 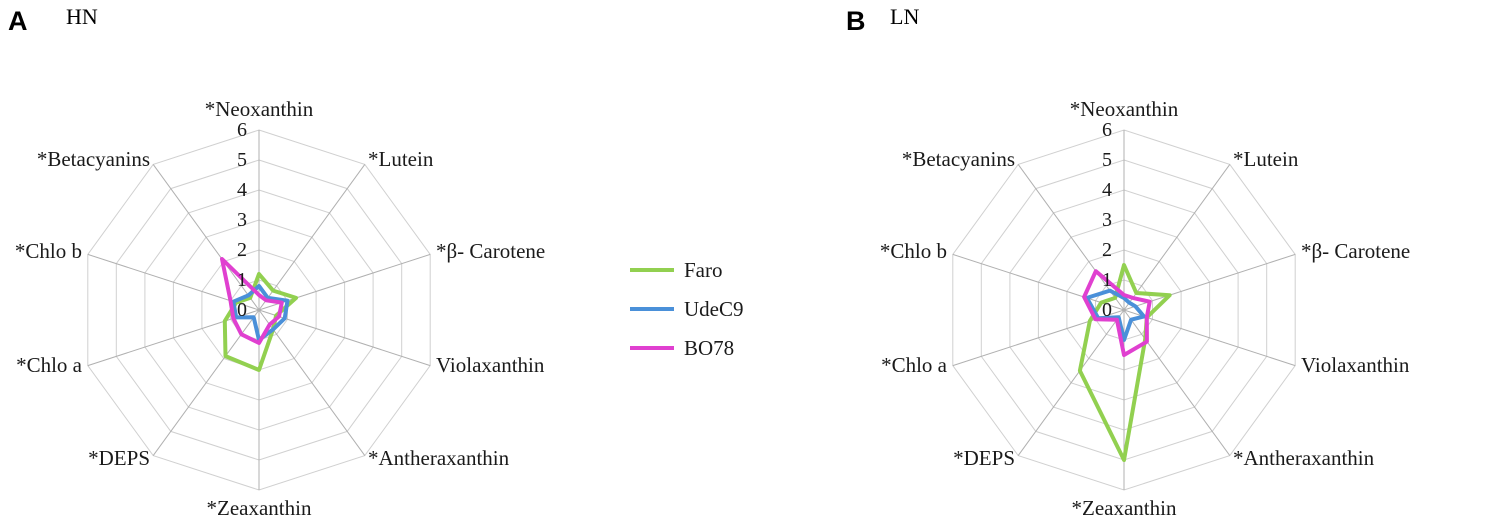 What do you see at coordinates (82, 16) in the screenshot?
I see `panel-a-title: HN` at bounding box center [82, 16].